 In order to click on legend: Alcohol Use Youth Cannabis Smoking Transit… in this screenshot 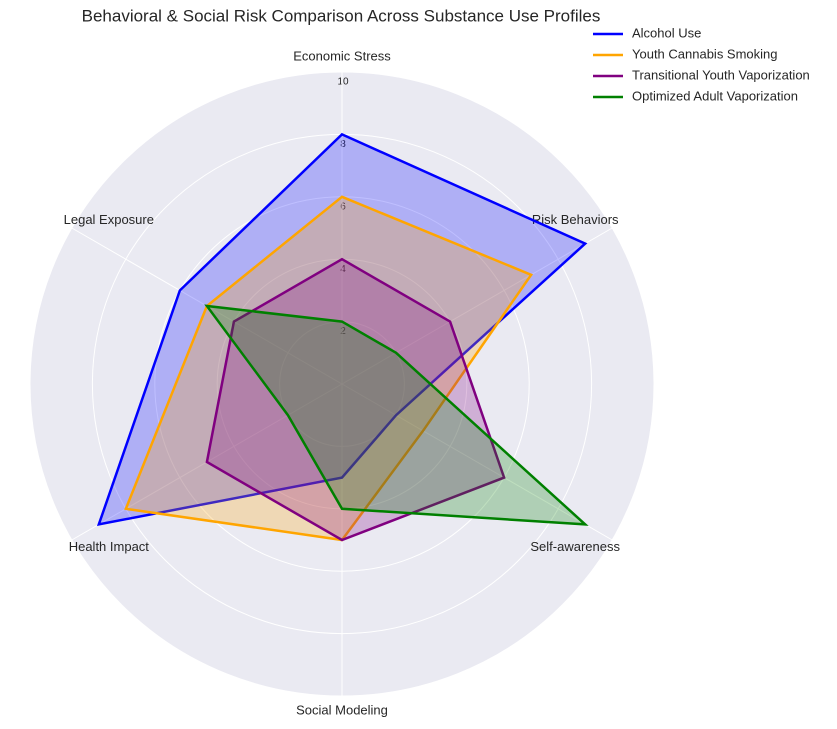, I will do `click(701, 64)`.